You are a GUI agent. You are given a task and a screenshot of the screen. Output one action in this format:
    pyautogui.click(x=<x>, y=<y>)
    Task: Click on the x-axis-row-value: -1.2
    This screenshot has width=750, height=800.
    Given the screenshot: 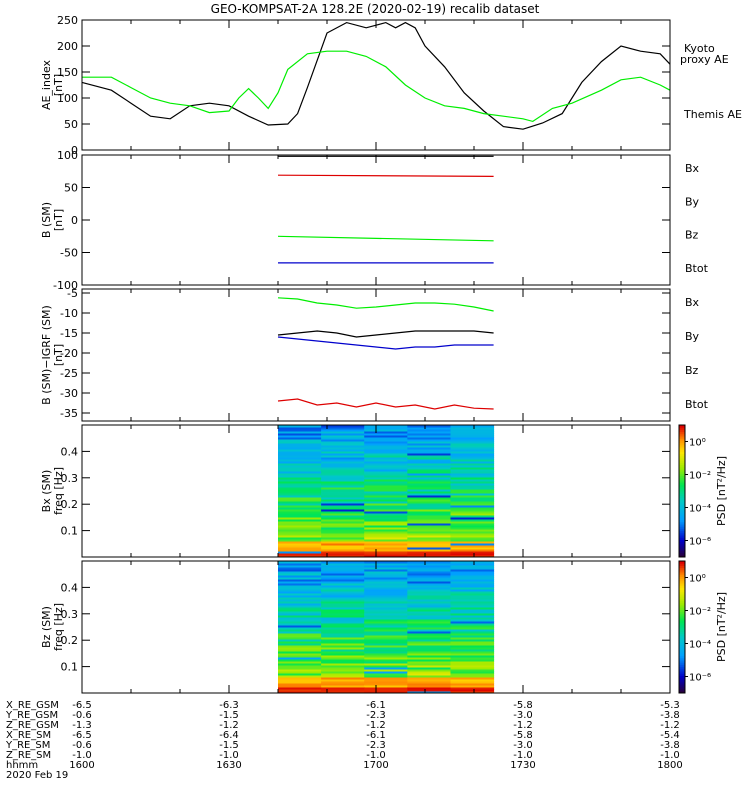 What is the action you would take?
    pyautogui.click(x=376, y=725)
    